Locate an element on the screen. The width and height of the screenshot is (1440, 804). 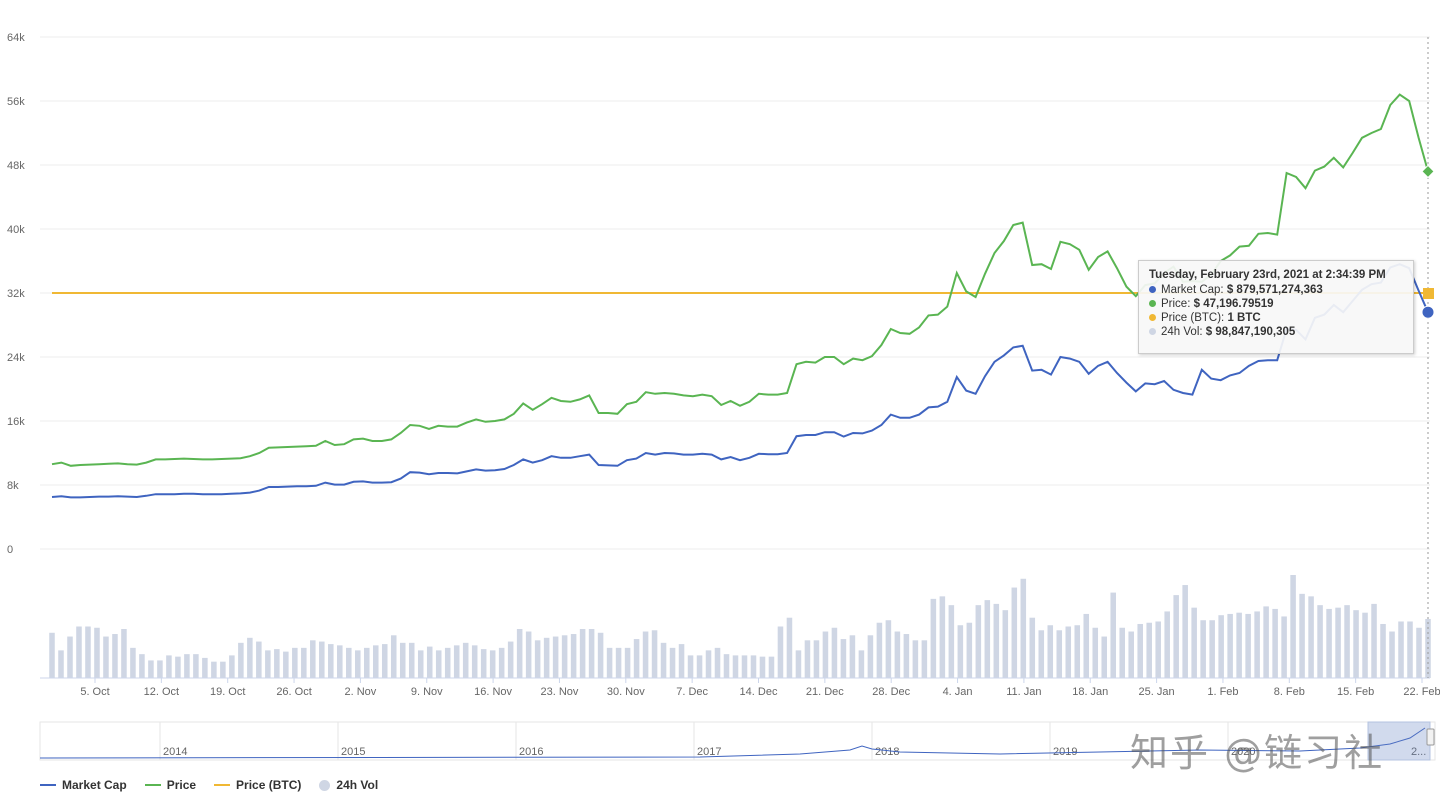
x-tick-label: 14. Dec is located at coordinates (759, 692).